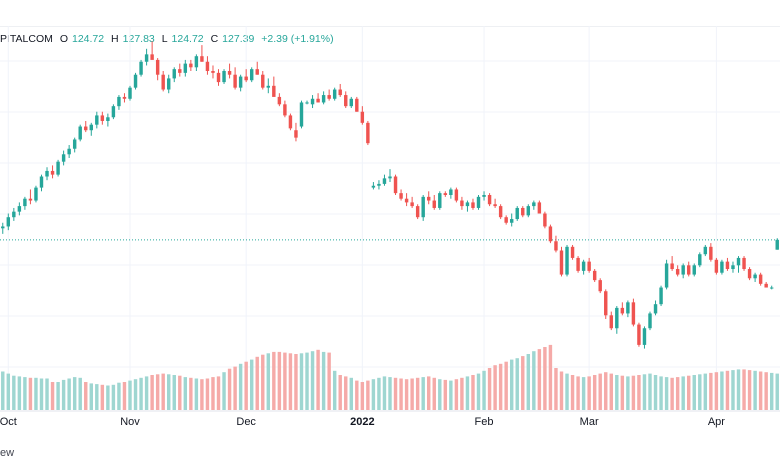 This screenshot has height=470, width=780. Describe the element at coordinates (115, 39) in the screenshot. I see `high-label: H` at that location.